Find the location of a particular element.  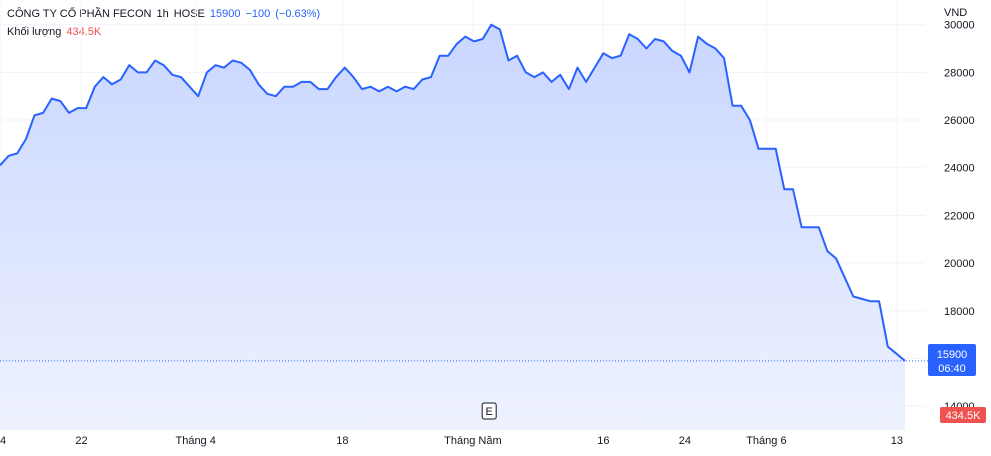

y-tick-label: 22000 is located at coordinates (959, 216).